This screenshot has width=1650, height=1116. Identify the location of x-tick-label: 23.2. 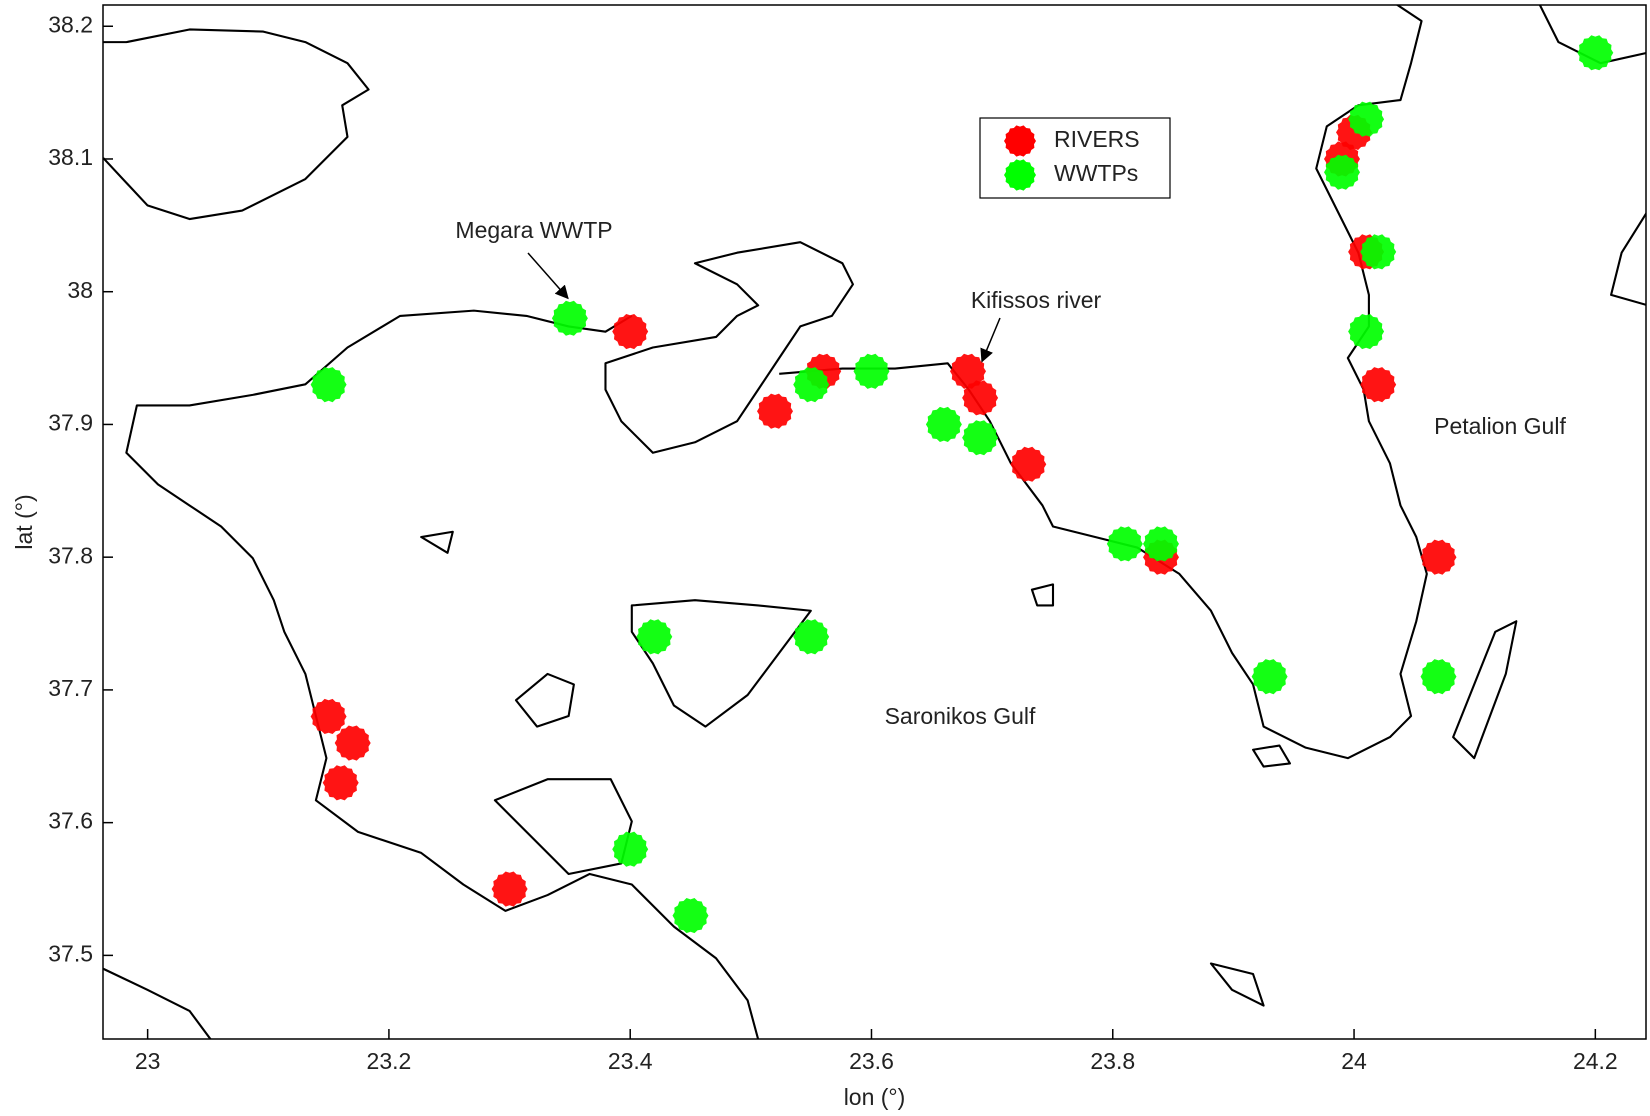
(389, 1061).